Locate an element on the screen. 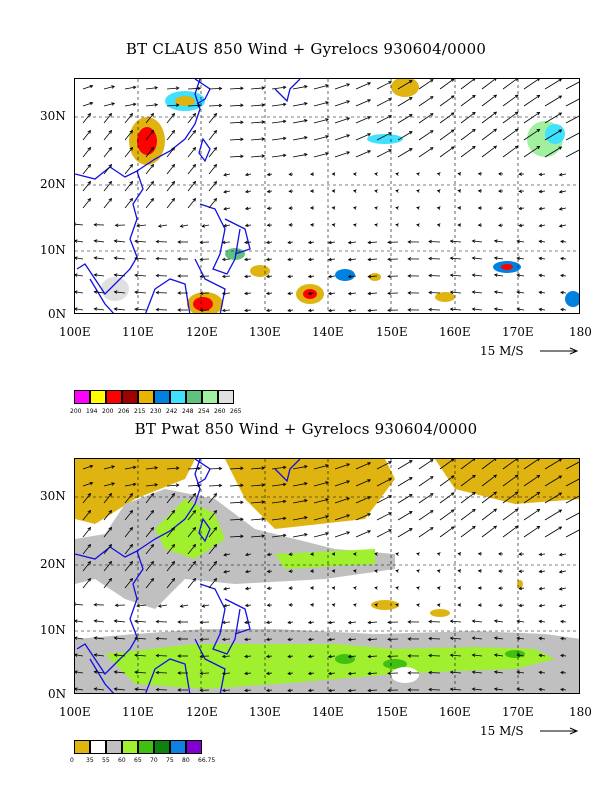 The width and height of the screenshot is (612, 792). panel1-vector-ref-arrow is located at coordinates (559, 351).